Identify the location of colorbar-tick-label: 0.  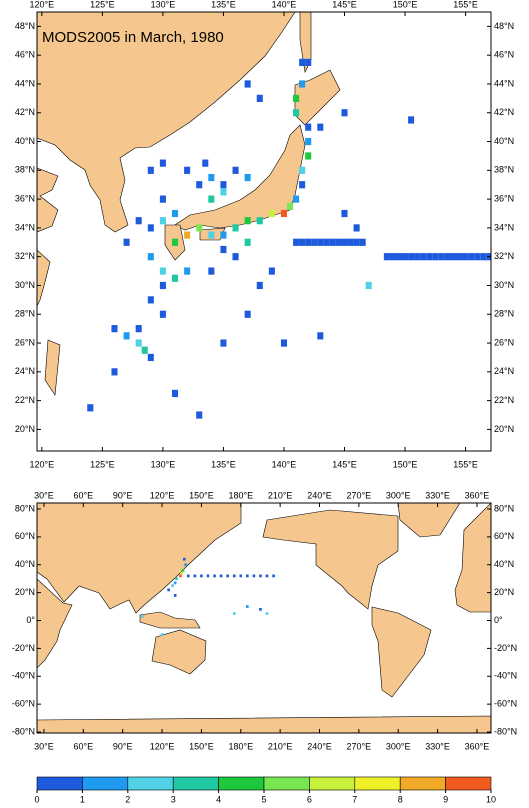
(36, 799).